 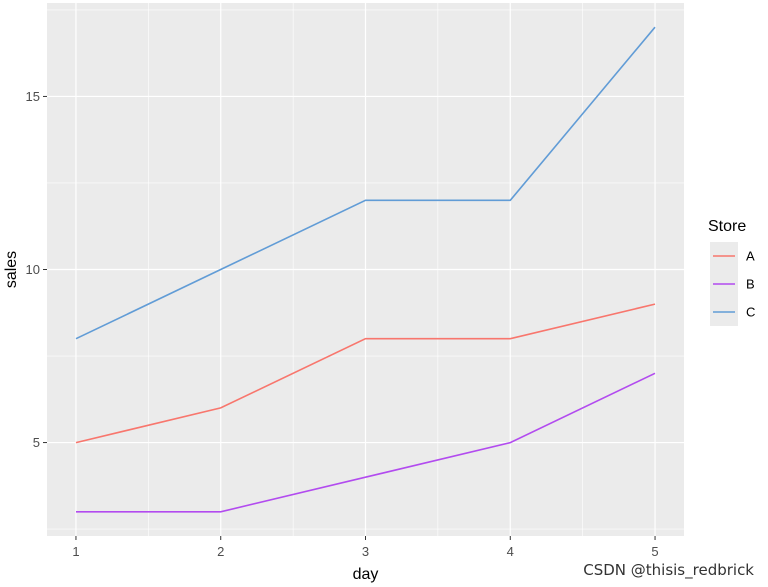 I want to click on legend-title: Store, so click(x=727, y=226).